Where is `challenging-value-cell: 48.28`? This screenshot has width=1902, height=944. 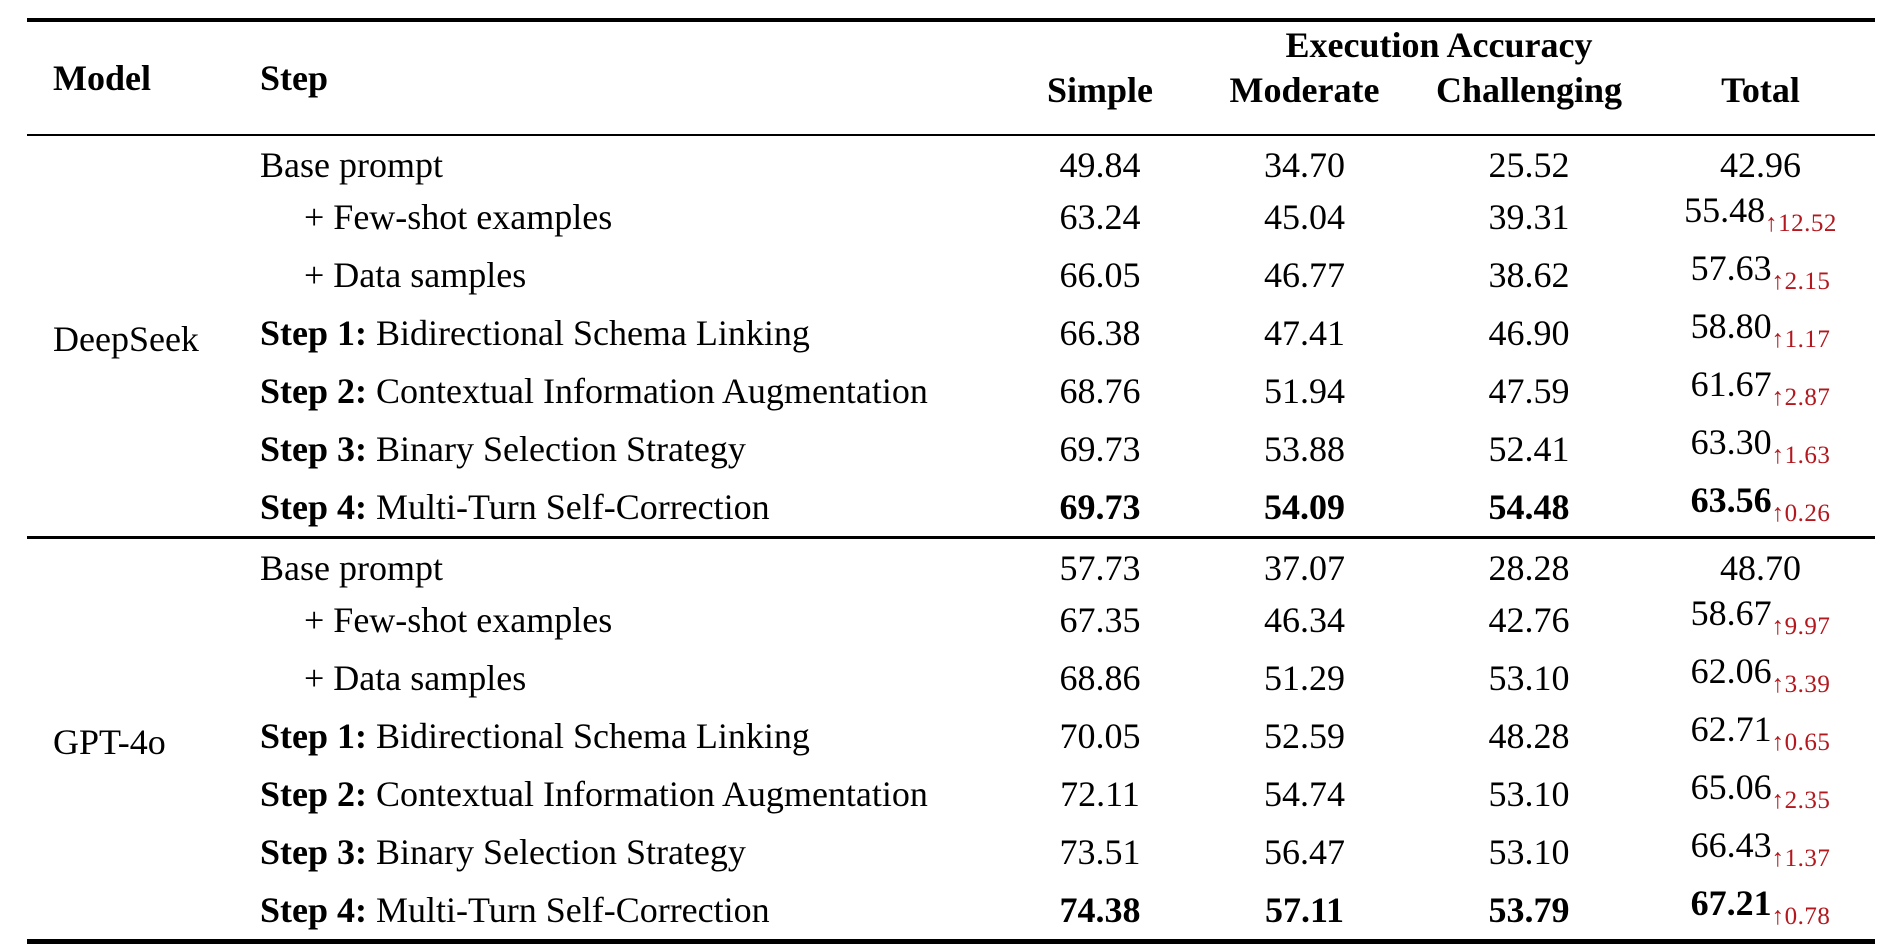 challenging-value-cell: 48.28 is located at coordinates (1529, 736).